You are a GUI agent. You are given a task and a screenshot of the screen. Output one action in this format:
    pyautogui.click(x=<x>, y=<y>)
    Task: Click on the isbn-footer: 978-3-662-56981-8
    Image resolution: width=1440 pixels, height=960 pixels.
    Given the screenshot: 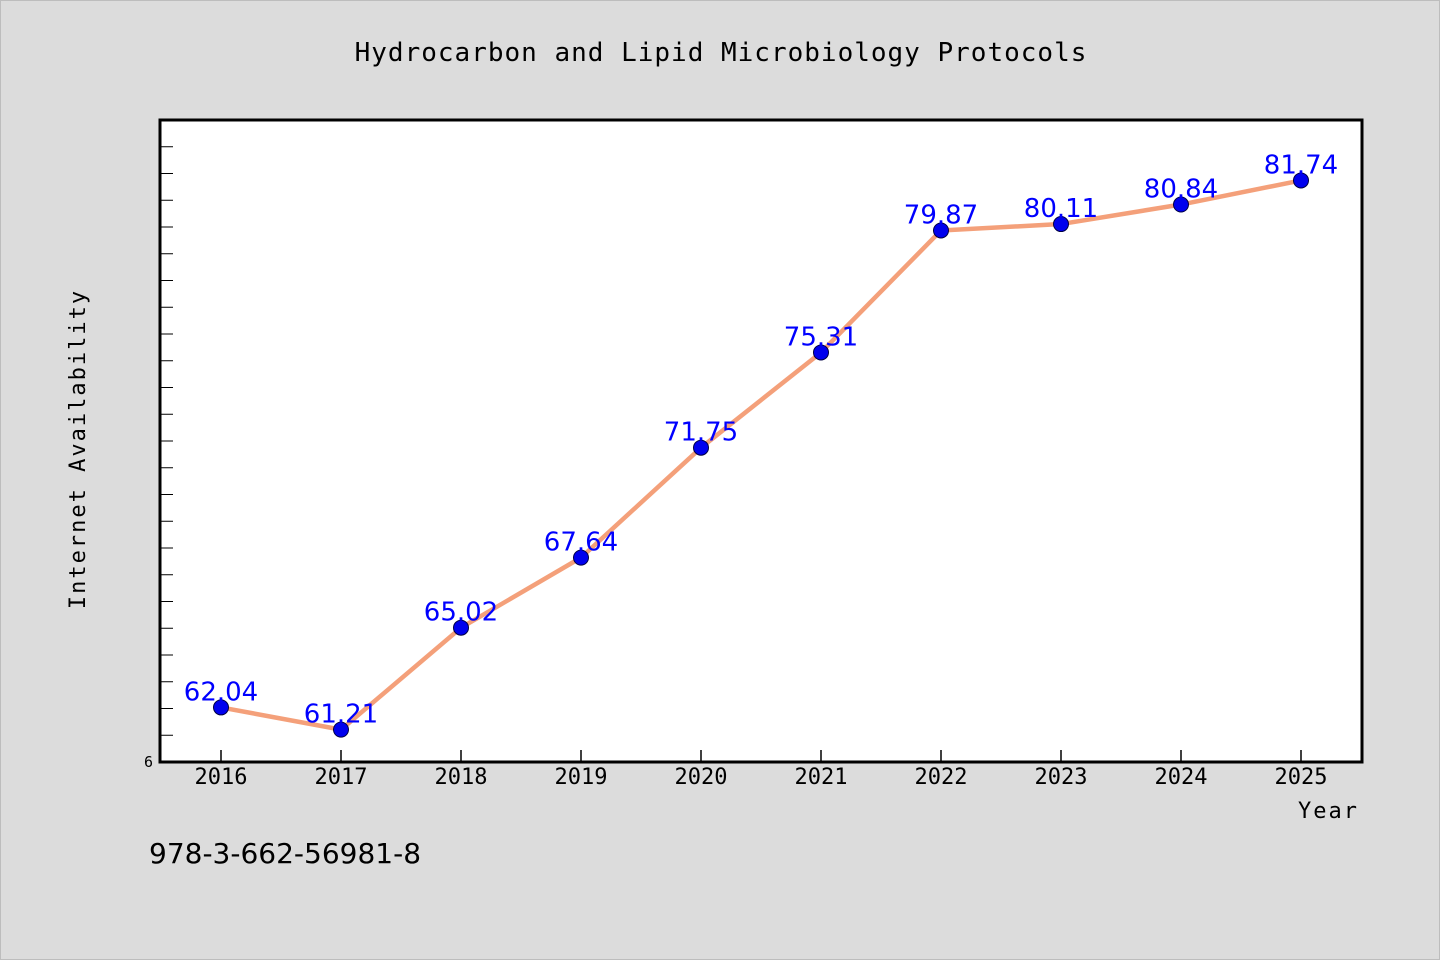 What is the action you would take?
    pyautogui.click(x=285, y=853)
    